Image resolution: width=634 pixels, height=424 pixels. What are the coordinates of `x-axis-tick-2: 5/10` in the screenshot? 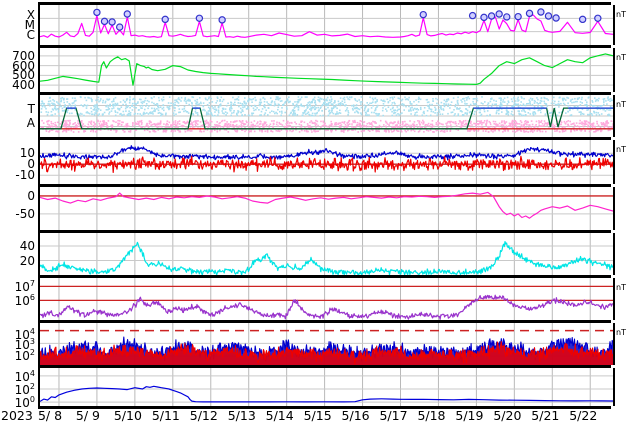 It's located at (127, 415).